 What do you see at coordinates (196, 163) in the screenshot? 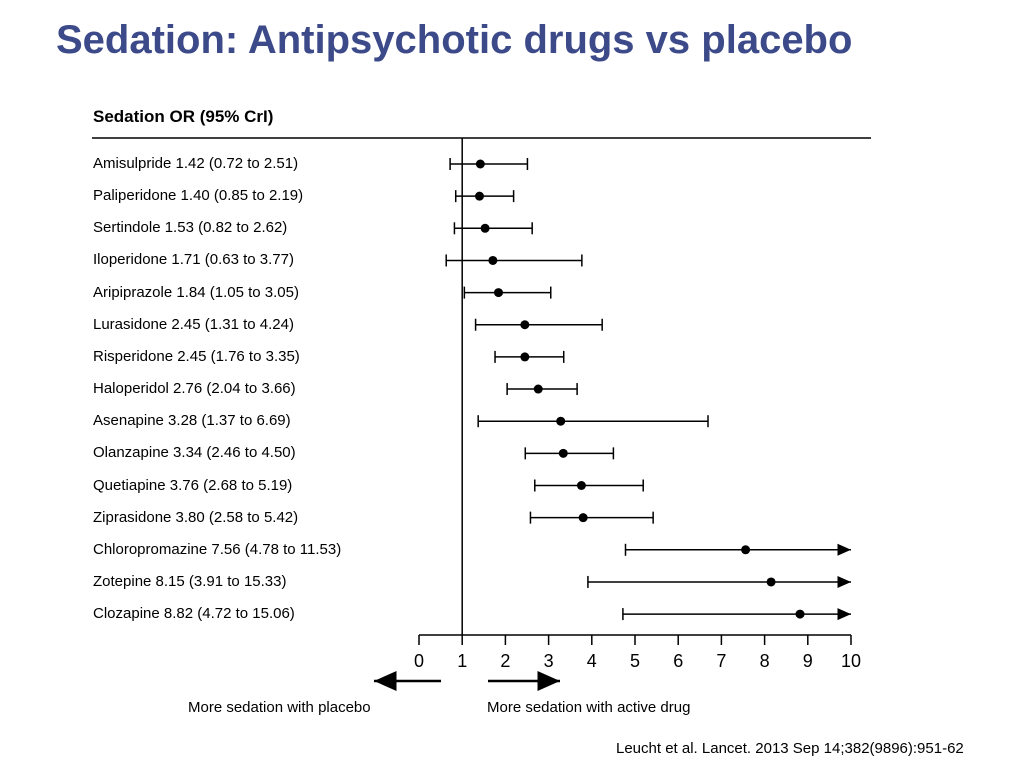
I see `row-label: Amisulpride 1.42 (0.72 to 2.51)` at bounding box center [196, 163].